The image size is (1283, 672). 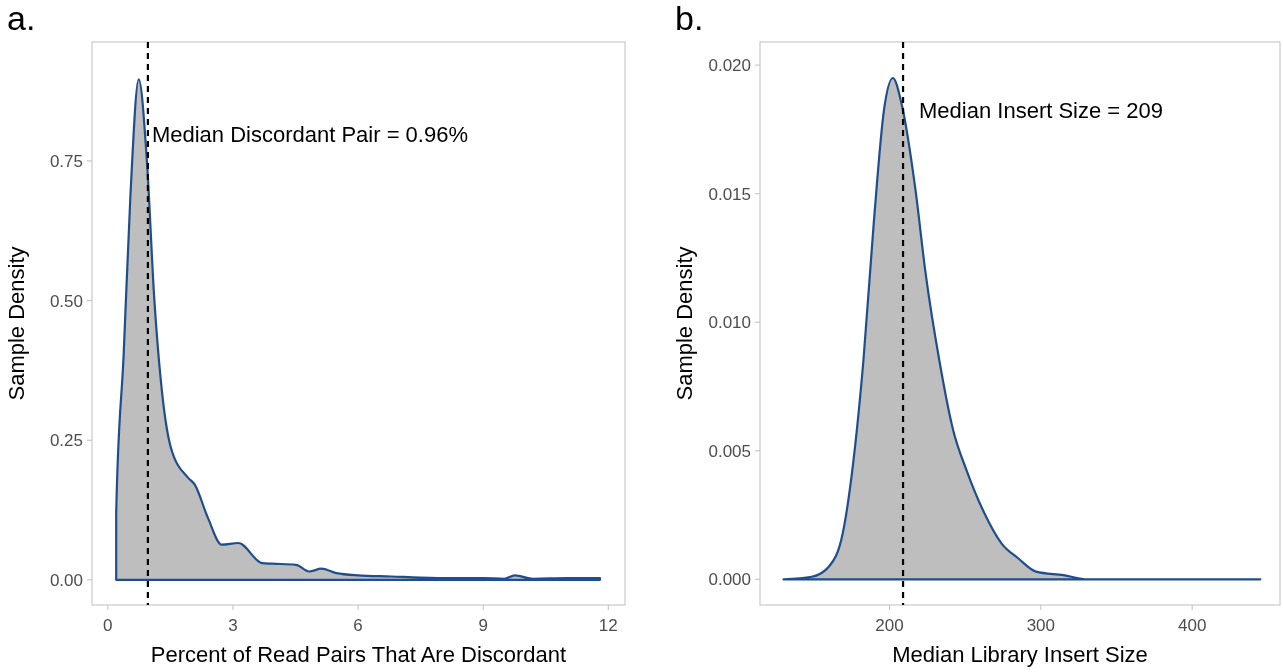 I want to click on x-tick-label: 300, so click(x=1040, y=625).